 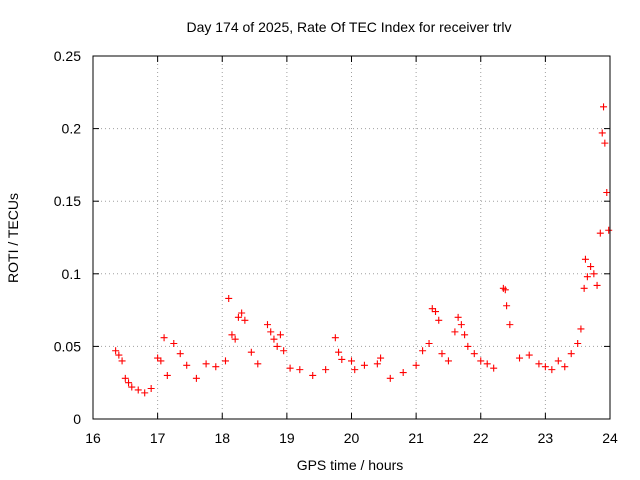 I want to click on y-tick-label: 0.15, so click(x=67, y=201).